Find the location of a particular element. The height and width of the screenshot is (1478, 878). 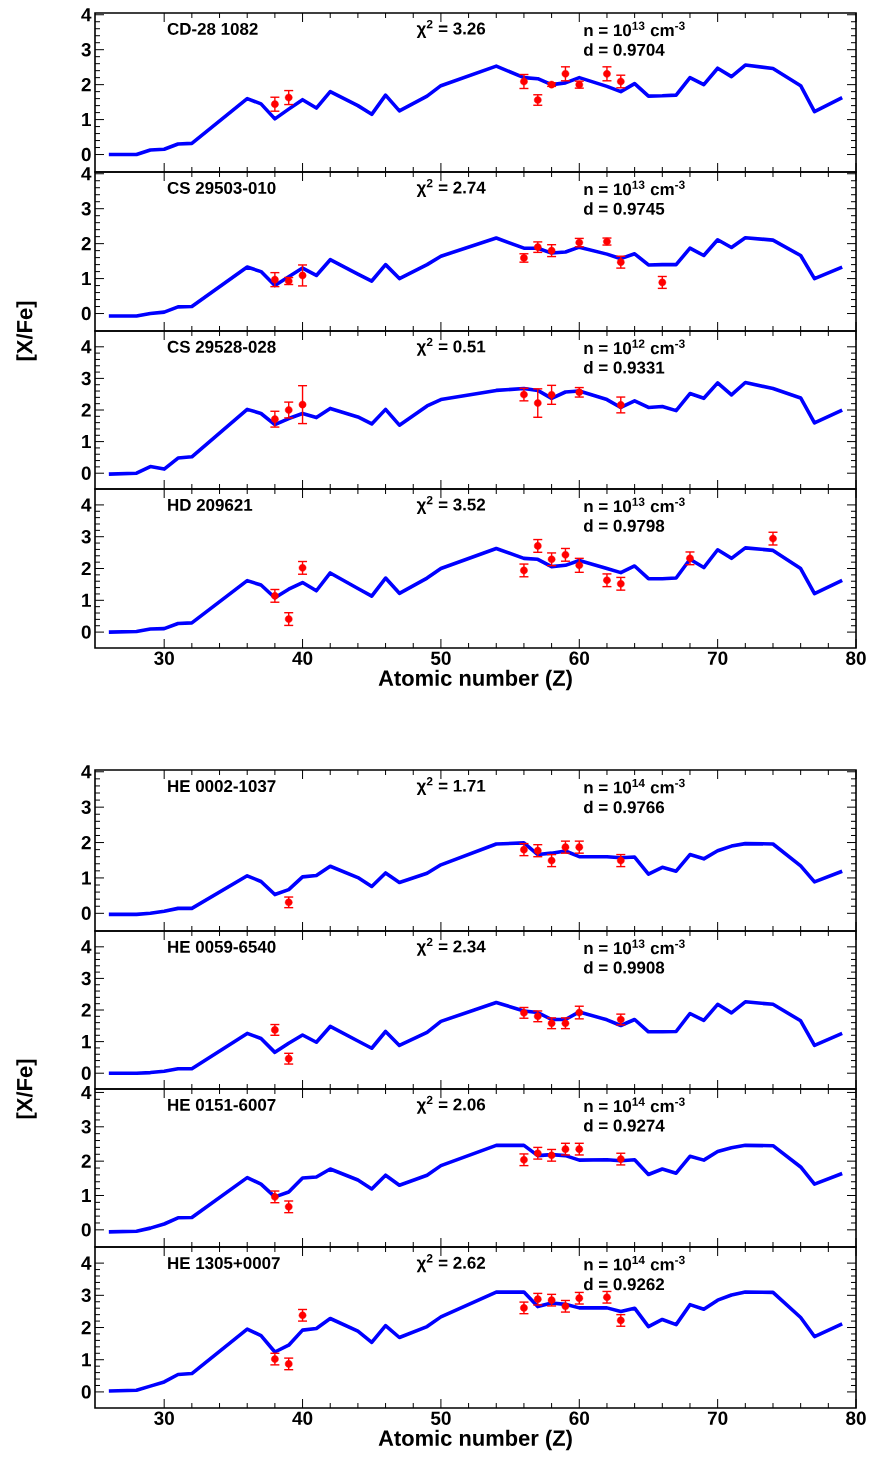

annotation: χ$^{2}$ = 2.74 is located at coordinates (451, 187).